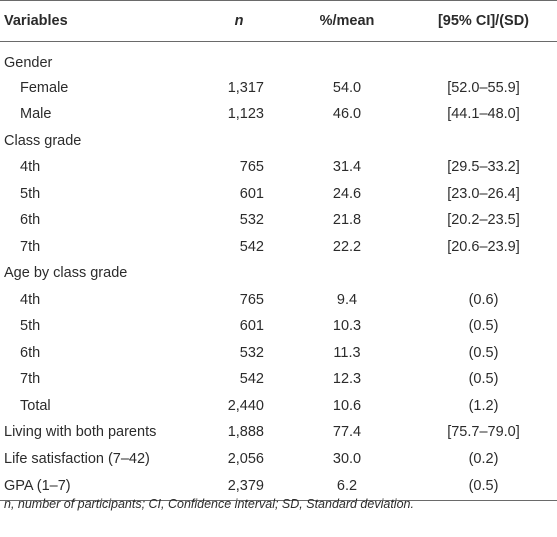 The height and width of the screenshot is (537, 557). Describe the element at coordinates (347, 114) in the screenshot. I see `row-pct-mean: 46.0` at that location.